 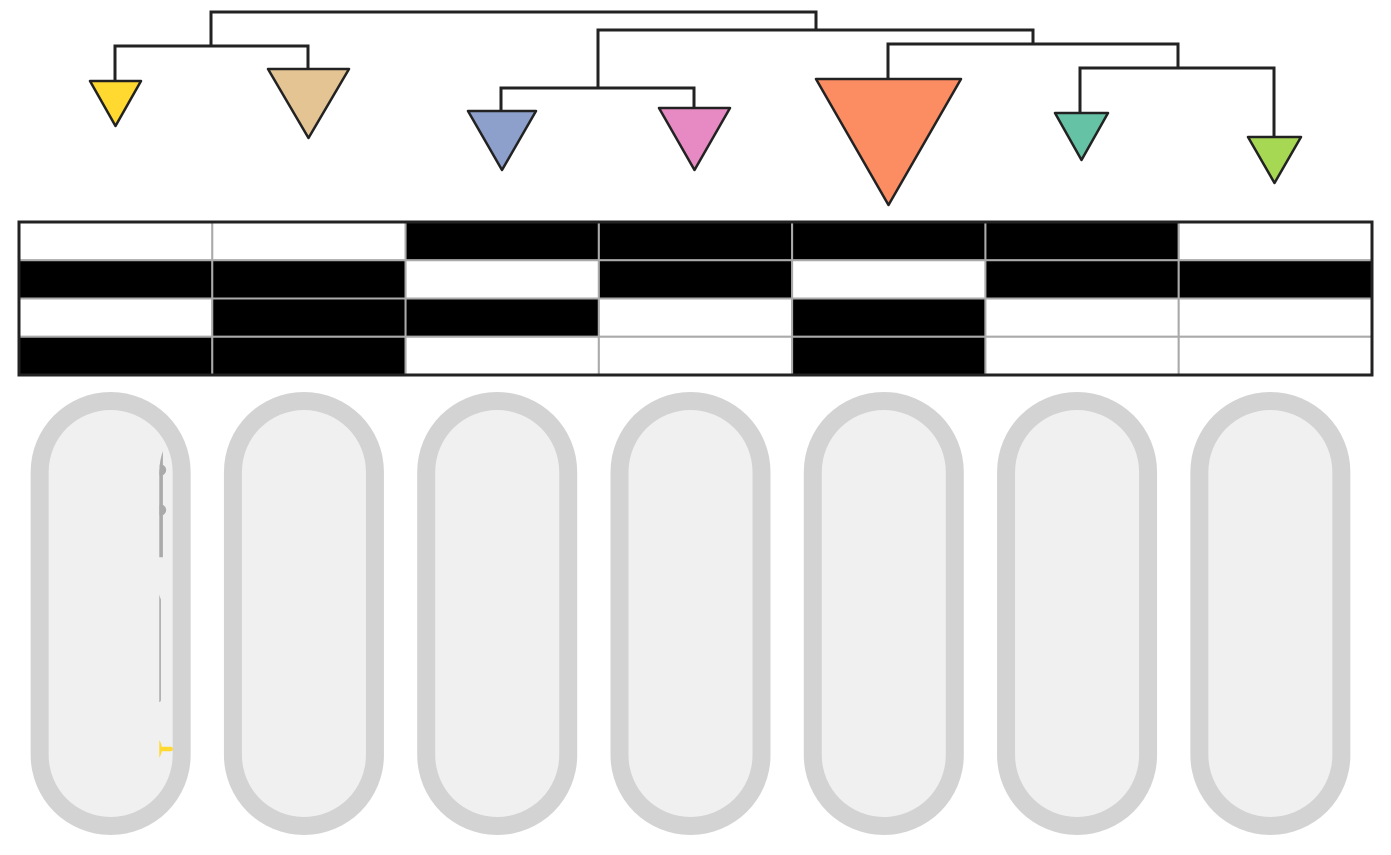 I want to click on cell-network-inner, so click(x=166, y=623).